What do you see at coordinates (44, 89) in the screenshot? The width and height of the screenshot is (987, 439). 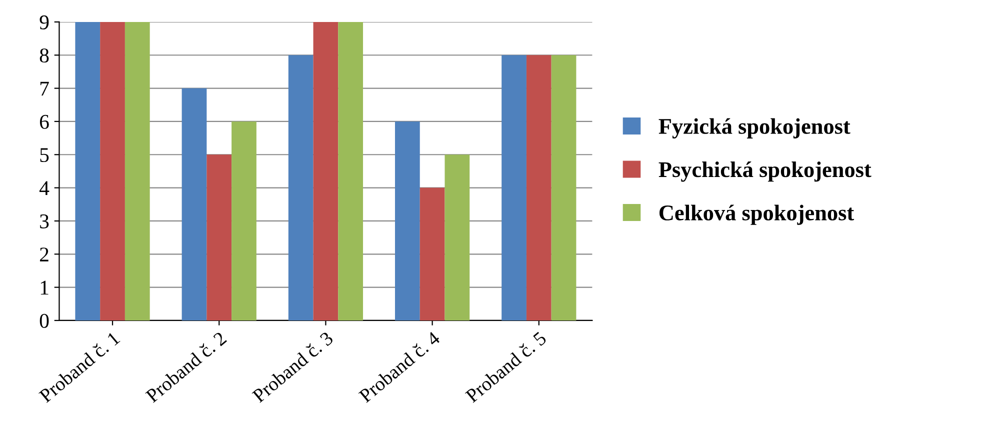 I see `y-tick-label: 7` at bounding box center [44, 89].